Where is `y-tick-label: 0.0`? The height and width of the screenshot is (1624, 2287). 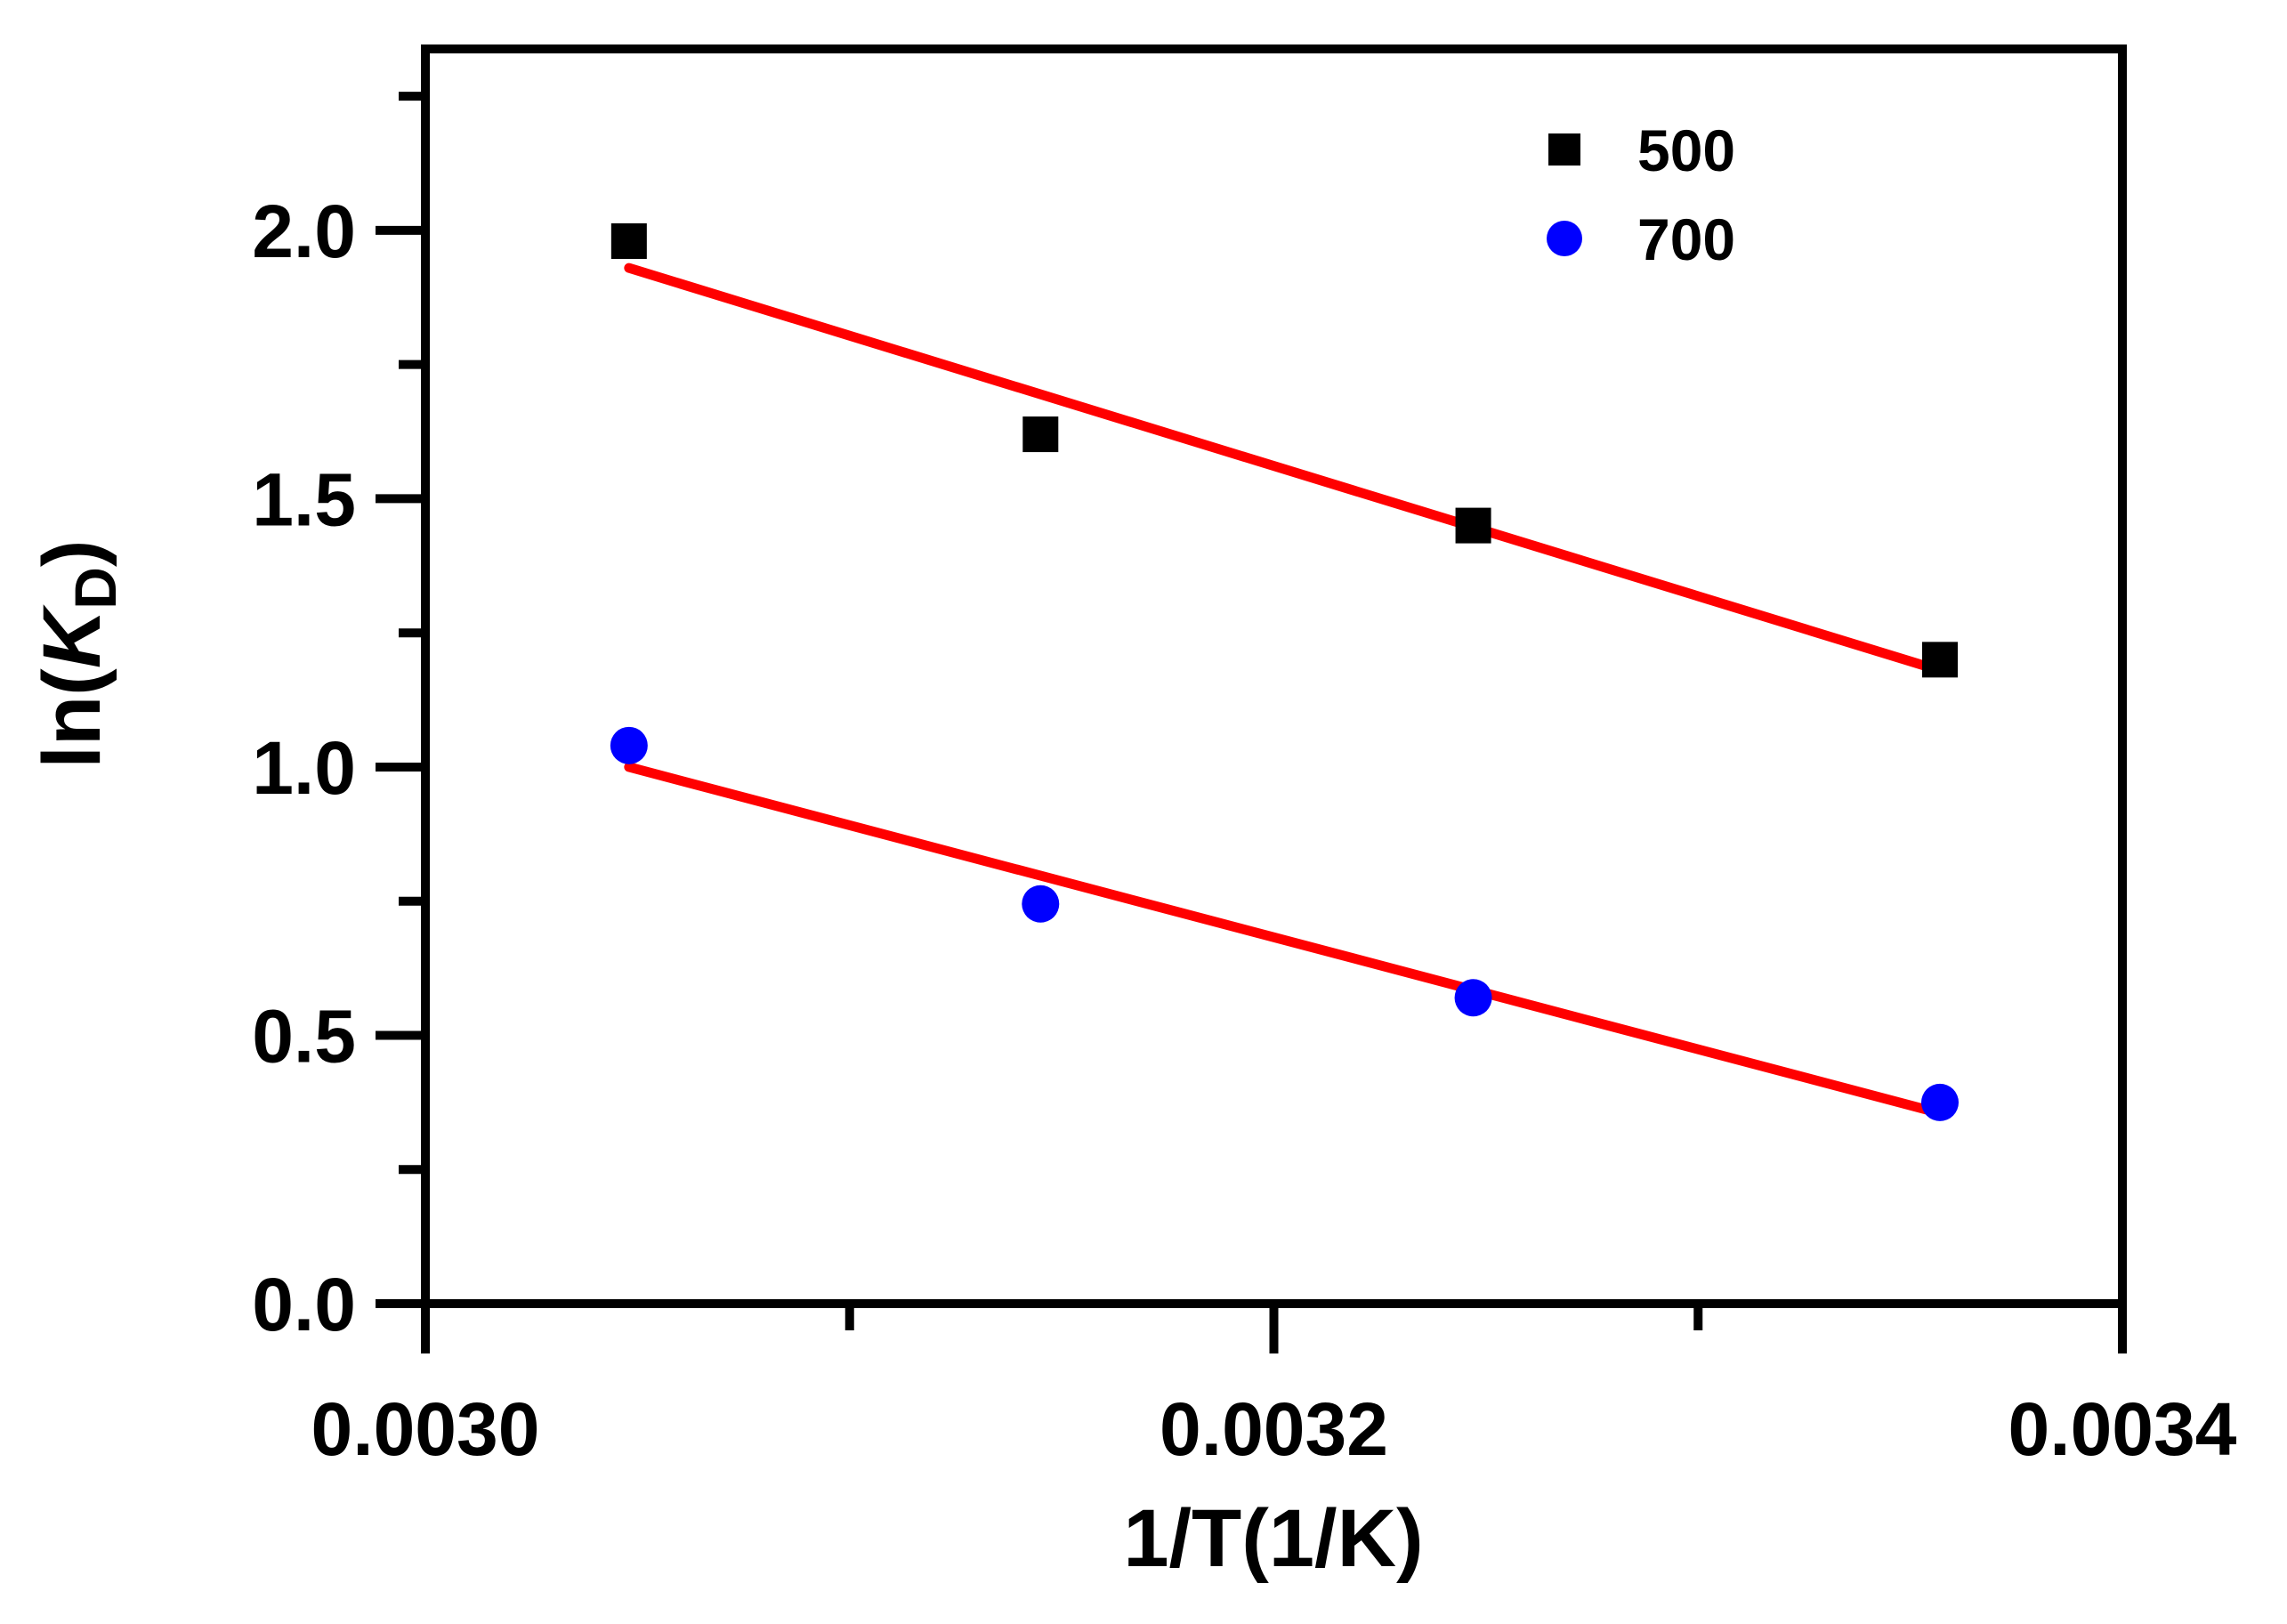
y-tick-label: 0.0 is located at coordinates (304, 1305).